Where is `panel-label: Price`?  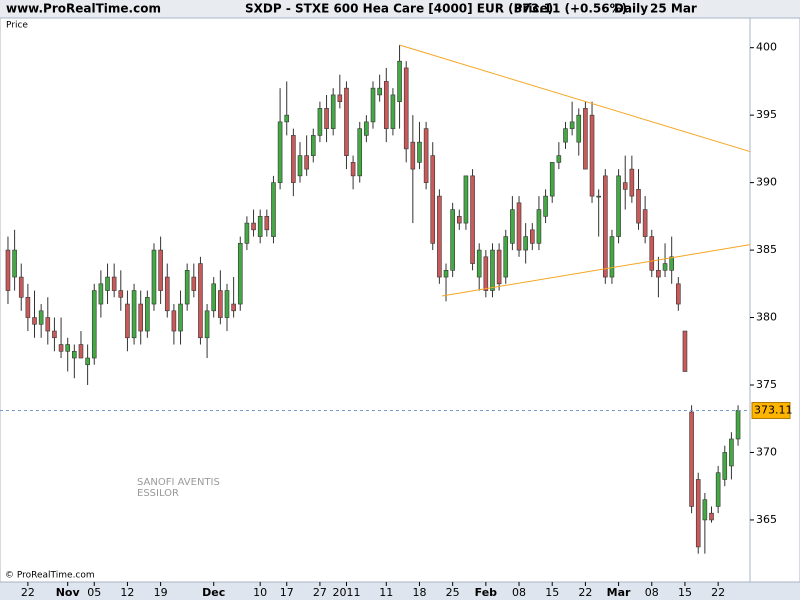 panel-label: Price is located at coordinates (17, 26).